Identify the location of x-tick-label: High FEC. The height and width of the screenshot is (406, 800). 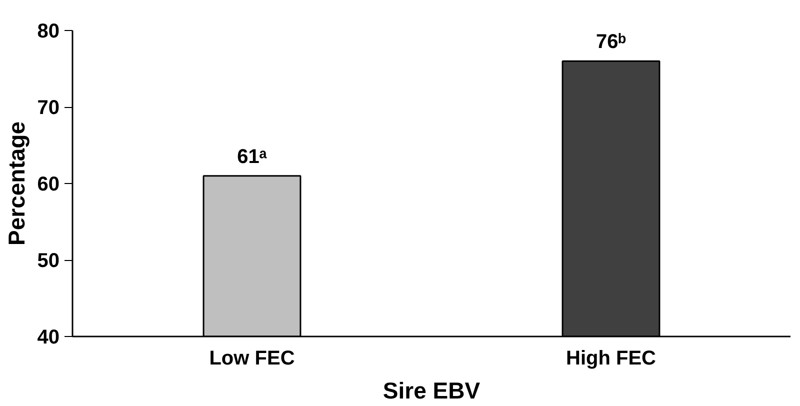
(611, 359).